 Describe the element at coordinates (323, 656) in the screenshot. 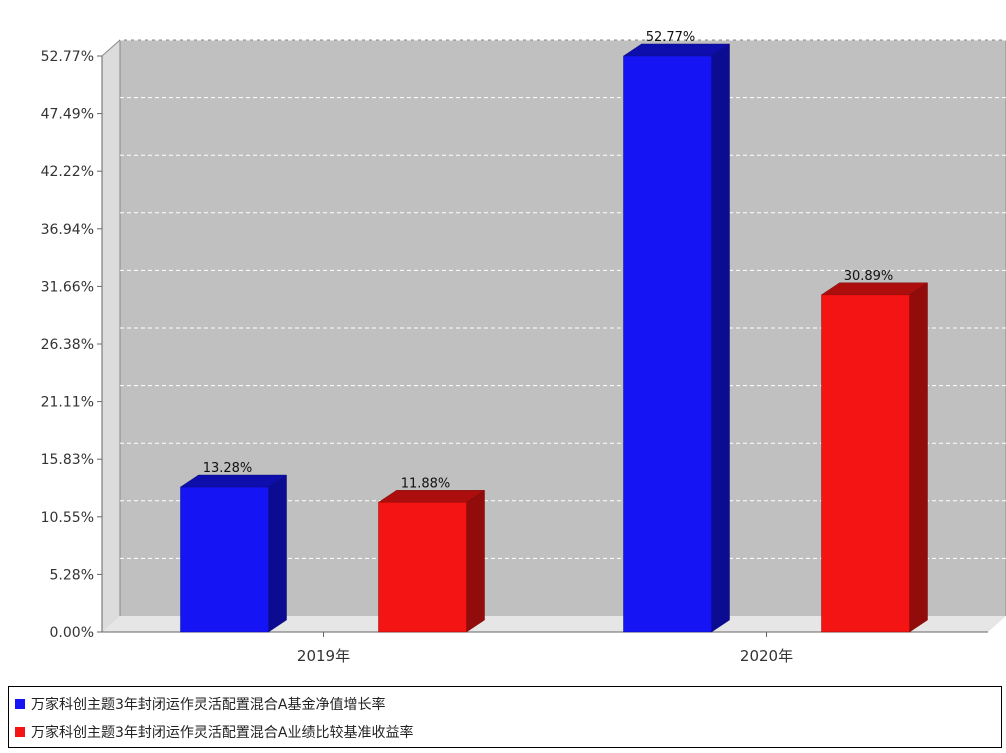

I see `x-tick-label: 2019年` at that location.